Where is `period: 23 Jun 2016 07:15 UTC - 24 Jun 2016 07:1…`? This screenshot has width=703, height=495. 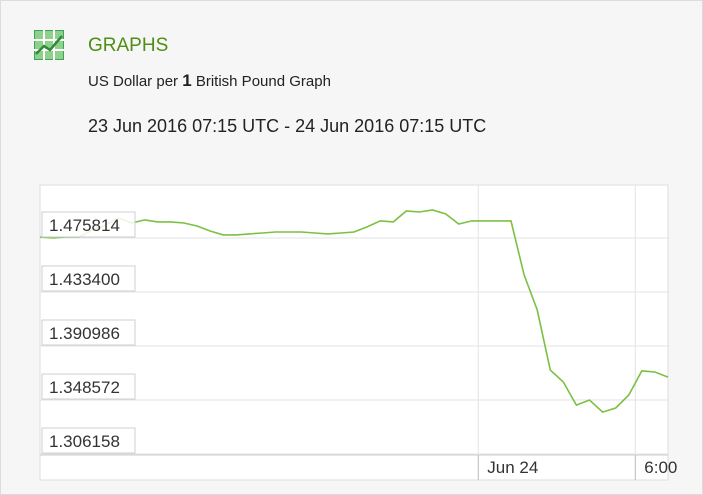 period: 23 Jun 2016 07:15 UTC - 24 Jun 2016 07:1… is located at coordinates (287, 126).